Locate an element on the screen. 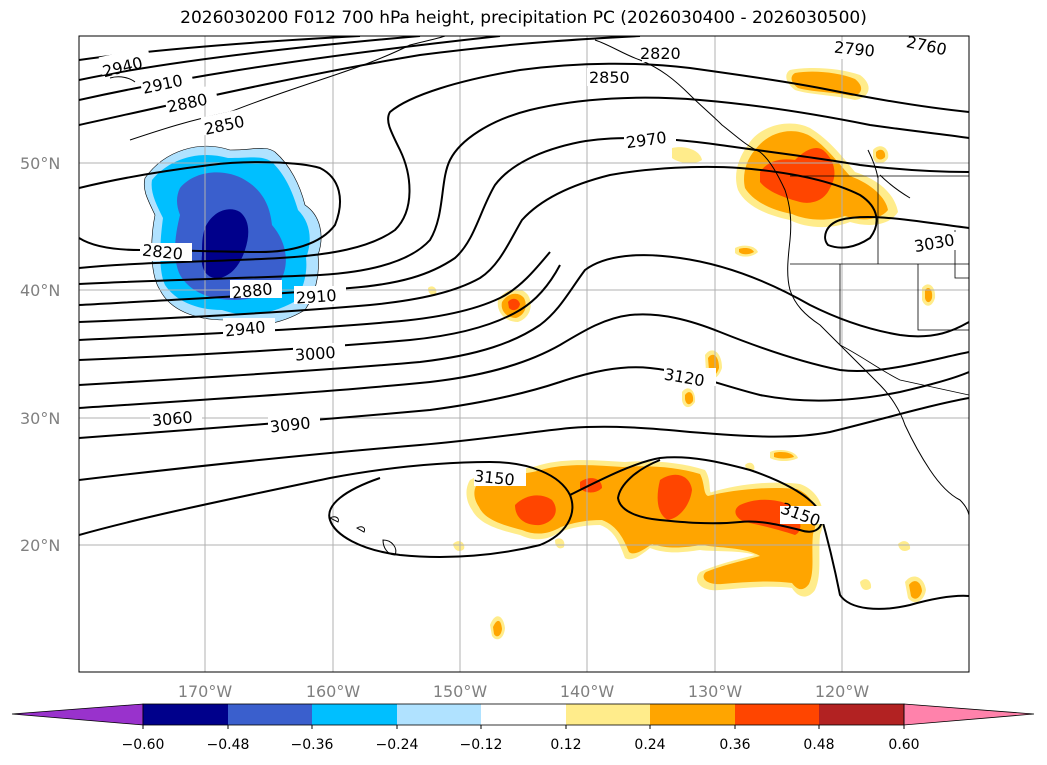 This screenshot has height=765, width=1047. lat-label-50n: 50°N is located at coordinates (40, 163).